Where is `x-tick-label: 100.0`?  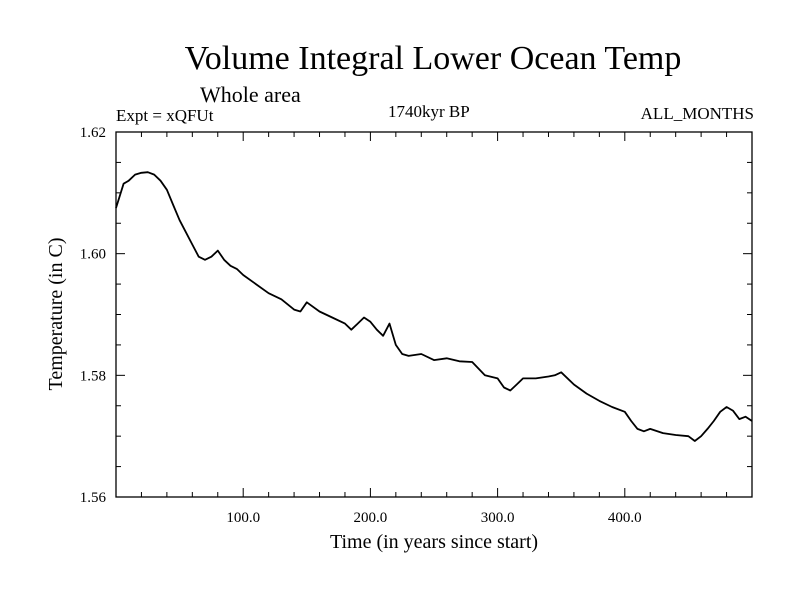 x-tick-label: 100.0 is located at coordinates (243, 518).